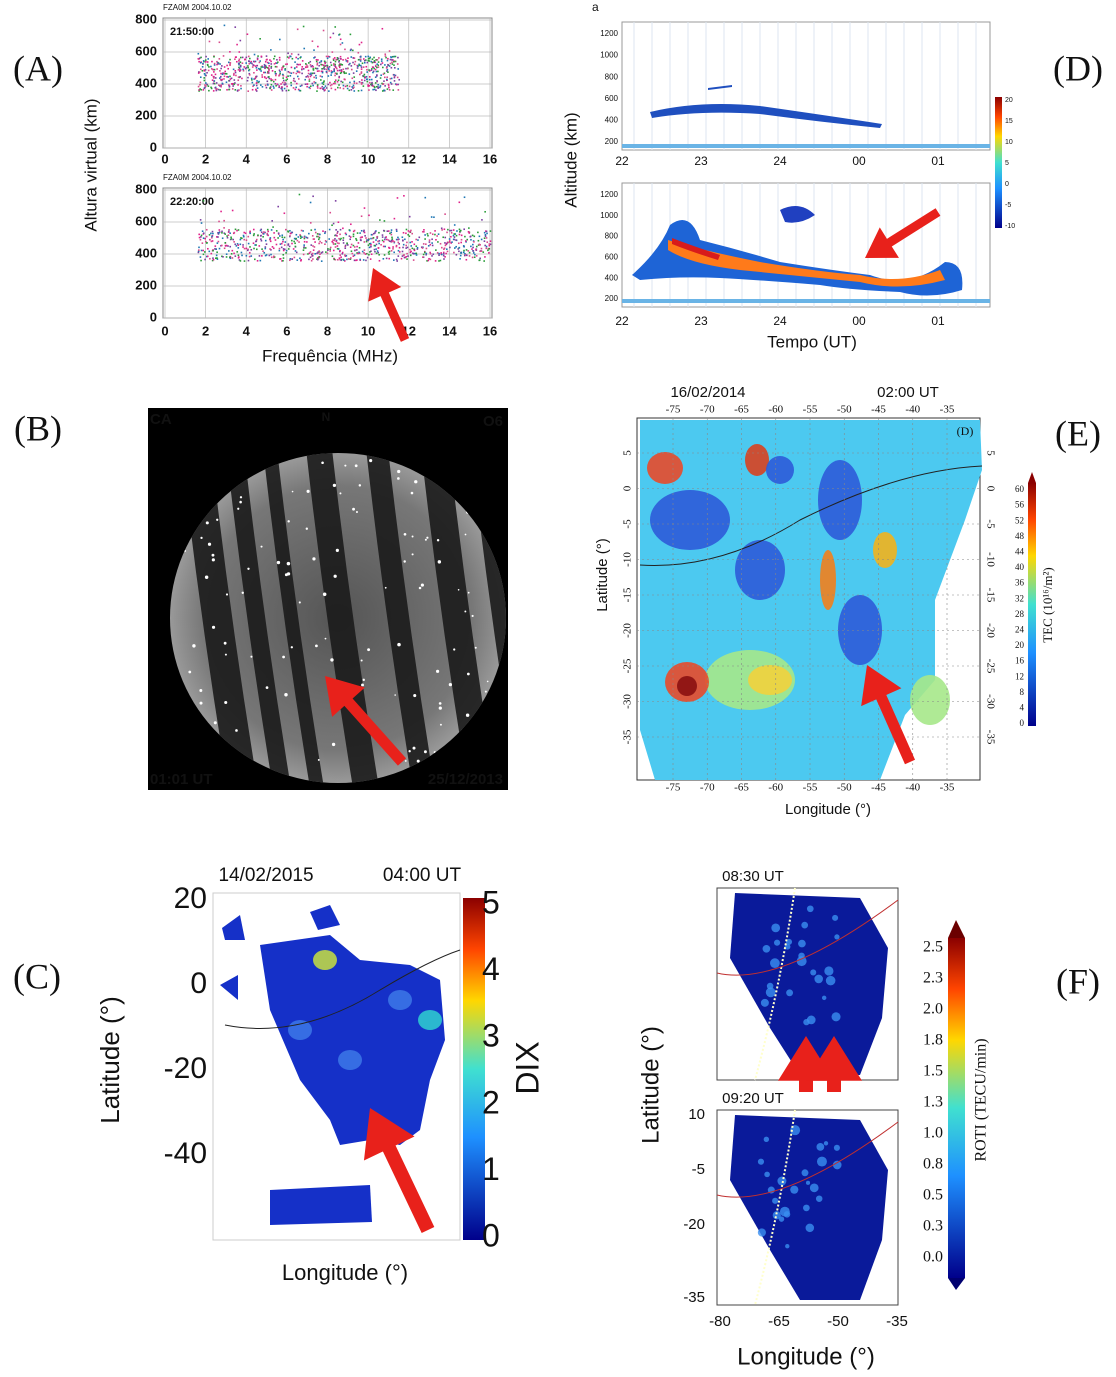  What do you see at coordinates (753, 876) in the screenshot?
I see `map-time: 08:30 UT` at bounding box center [753, 876].